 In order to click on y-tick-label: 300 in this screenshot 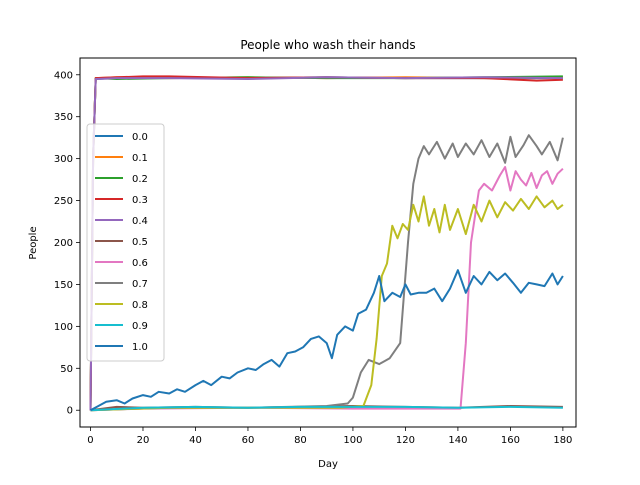, I will do `click(63, 159)`.